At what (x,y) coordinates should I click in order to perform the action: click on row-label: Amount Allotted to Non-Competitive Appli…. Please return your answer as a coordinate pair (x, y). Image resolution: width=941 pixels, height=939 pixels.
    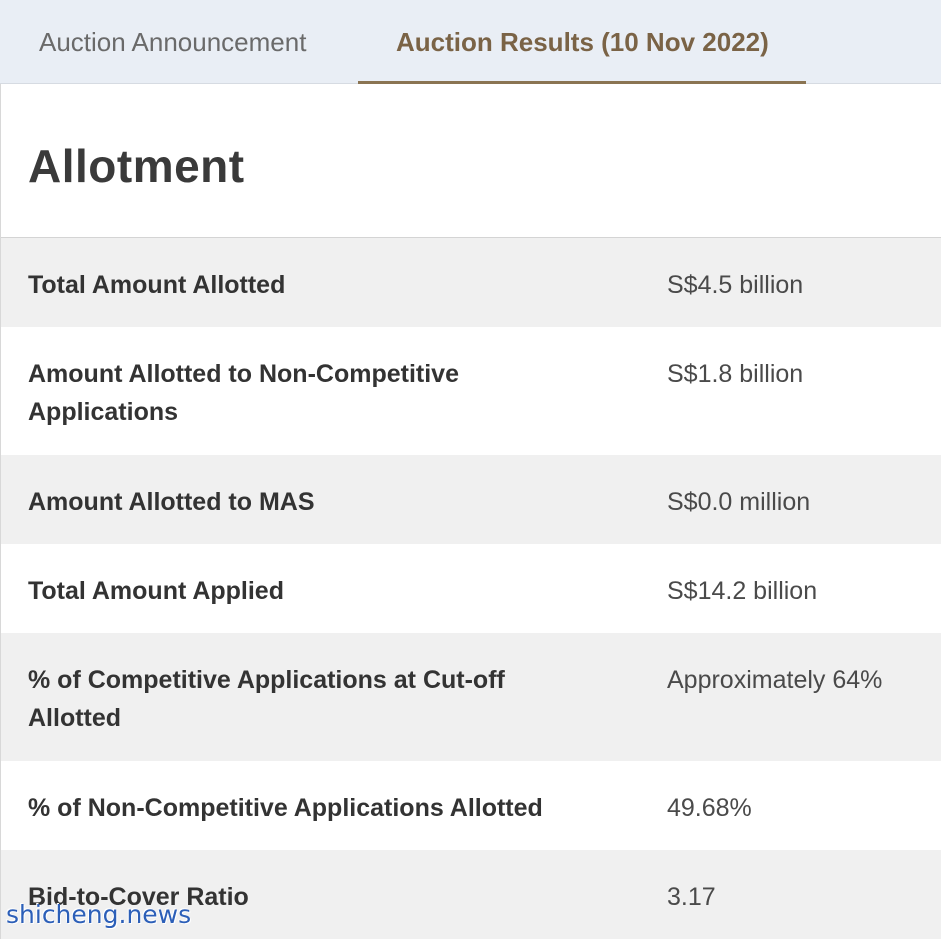
    Looking at the image, I should click on (243, 393).